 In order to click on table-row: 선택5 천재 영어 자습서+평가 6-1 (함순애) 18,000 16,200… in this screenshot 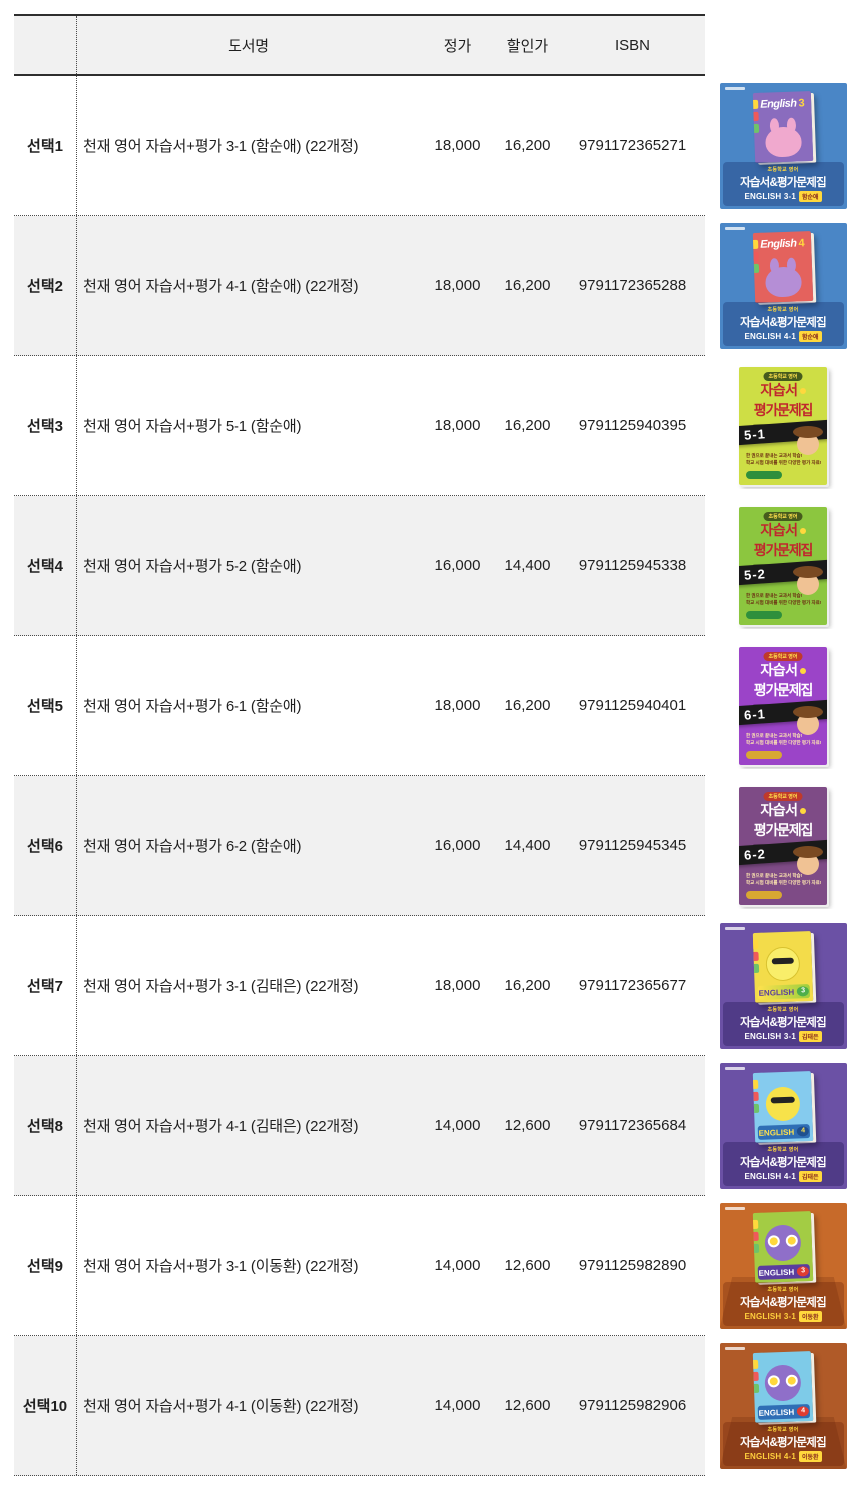, I will do `click(359, 706)`.